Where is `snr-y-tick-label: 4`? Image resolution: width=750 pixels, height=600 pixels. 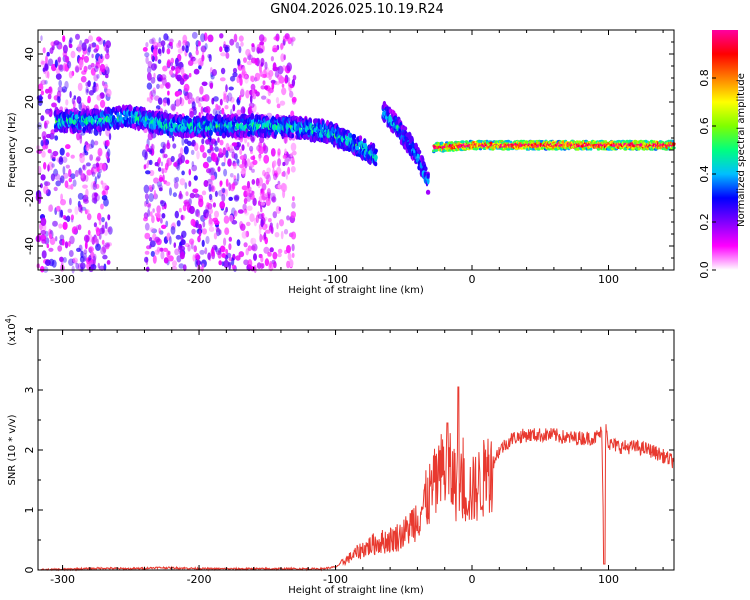
snr-y-tick-label: 4 is located at coordinates (29, 330).